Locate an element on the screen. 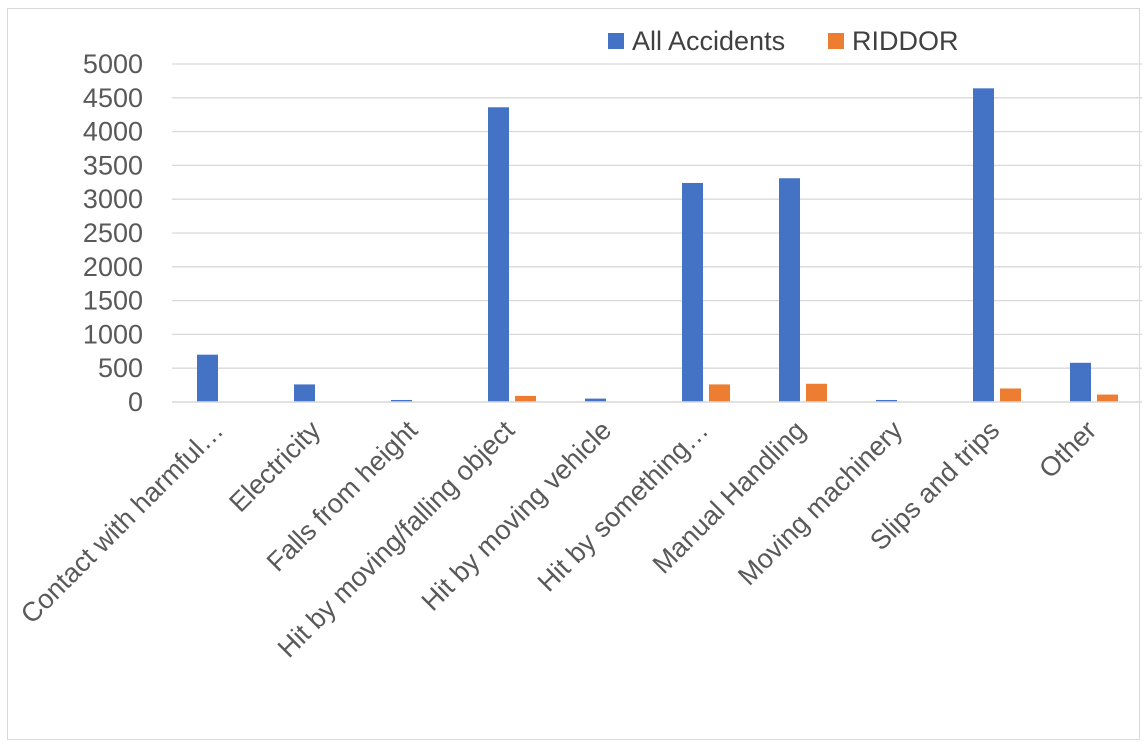  y-tick-label: 4000 is located at coordinates (113, 132).